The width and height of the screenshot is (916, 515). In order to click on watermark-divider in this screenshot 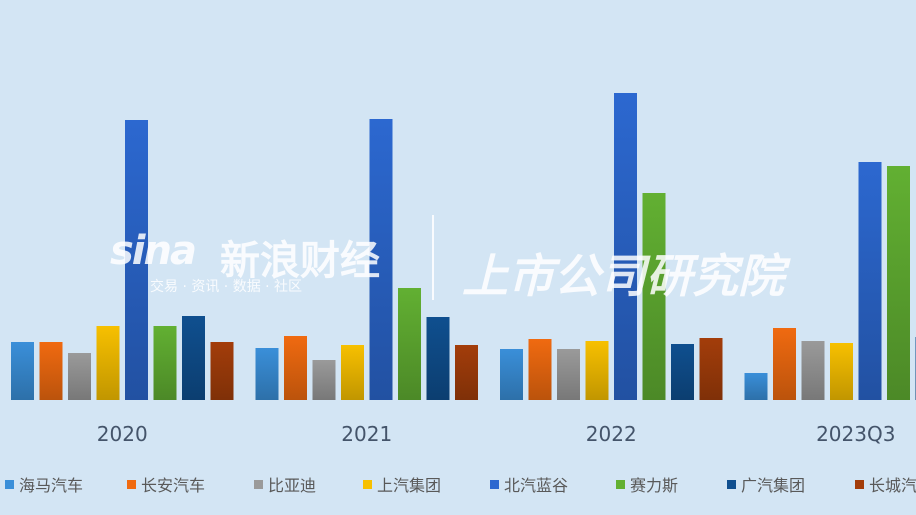, I will do `click(433, 257)`.